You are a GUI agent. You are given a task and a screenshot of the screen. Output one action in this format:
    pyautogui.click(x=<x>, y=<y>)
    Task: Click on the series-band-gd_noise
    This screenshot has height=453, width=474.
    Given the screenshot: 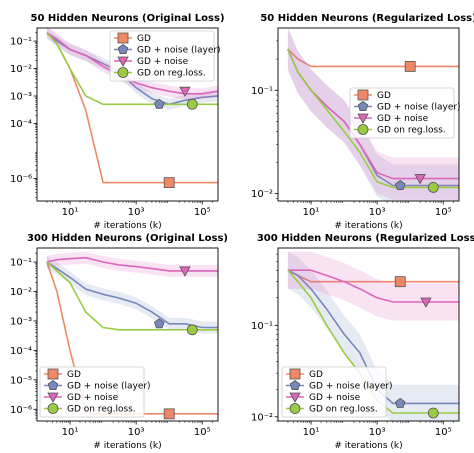 What is the action you would take?
    pyautogui.click(x=132, y=264)
    